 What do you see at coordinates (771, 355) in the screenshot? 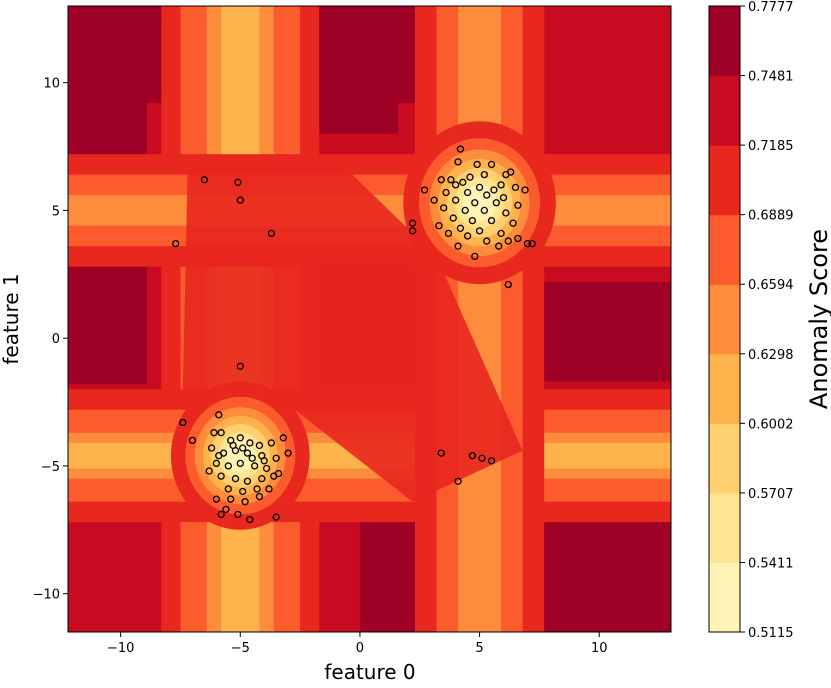
I see `colorbar-tick-label: 0.6298` at bounding box center [771, 355].